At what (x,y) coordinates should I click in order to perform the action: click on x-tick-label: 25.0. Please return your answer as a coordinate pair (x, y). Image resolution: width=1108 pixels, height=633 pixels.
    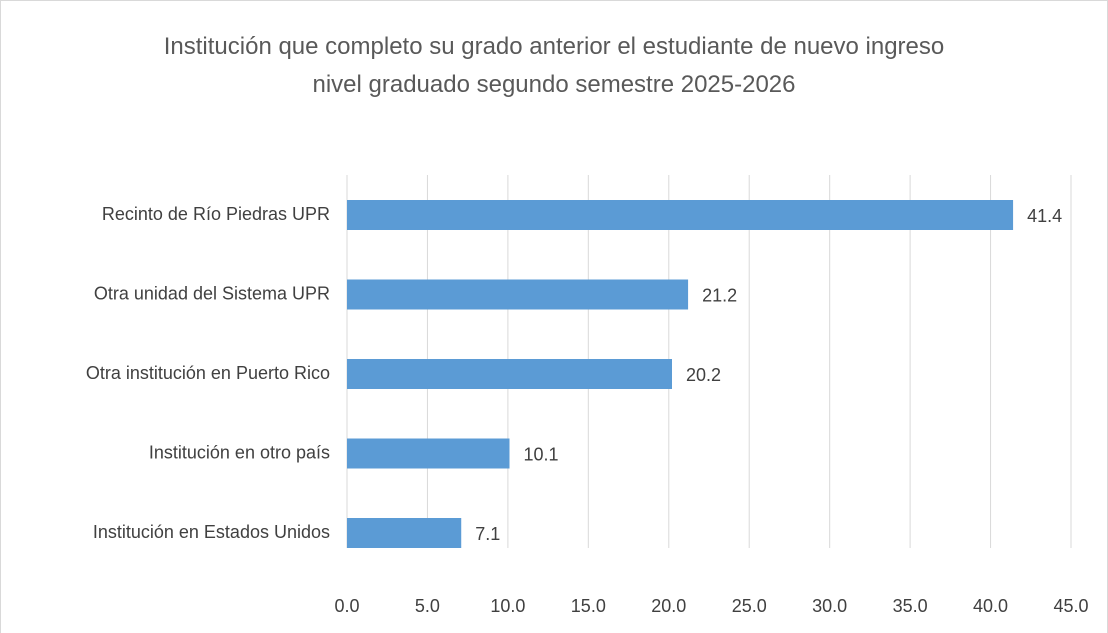
    Looking at the image, I should click on (749, 606).